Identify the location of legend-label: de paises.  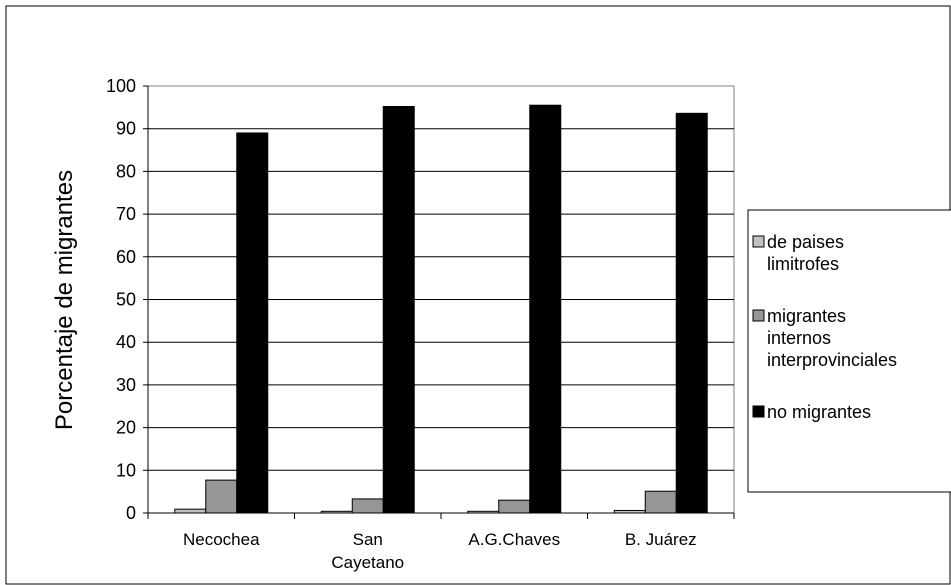
(805, 242).